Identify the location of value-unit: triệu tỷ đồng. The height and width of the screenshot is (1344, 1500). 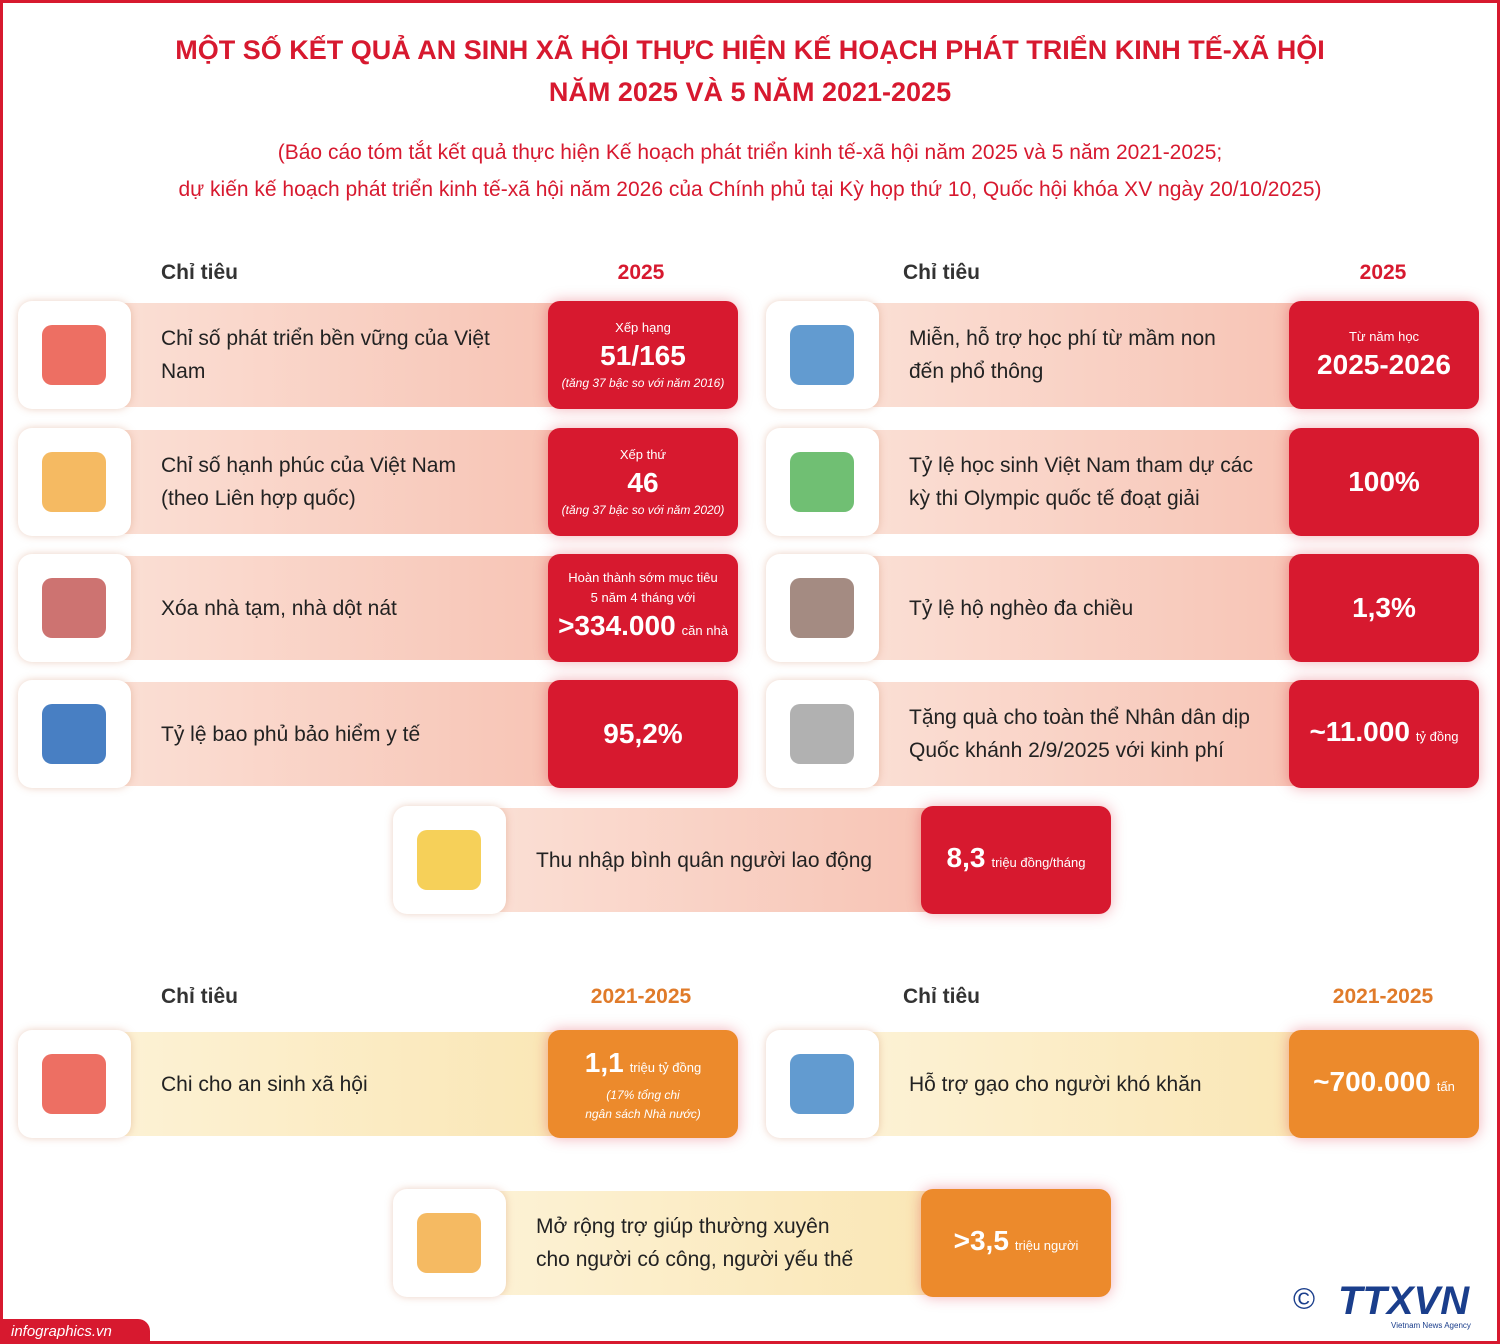
(665, 1067).